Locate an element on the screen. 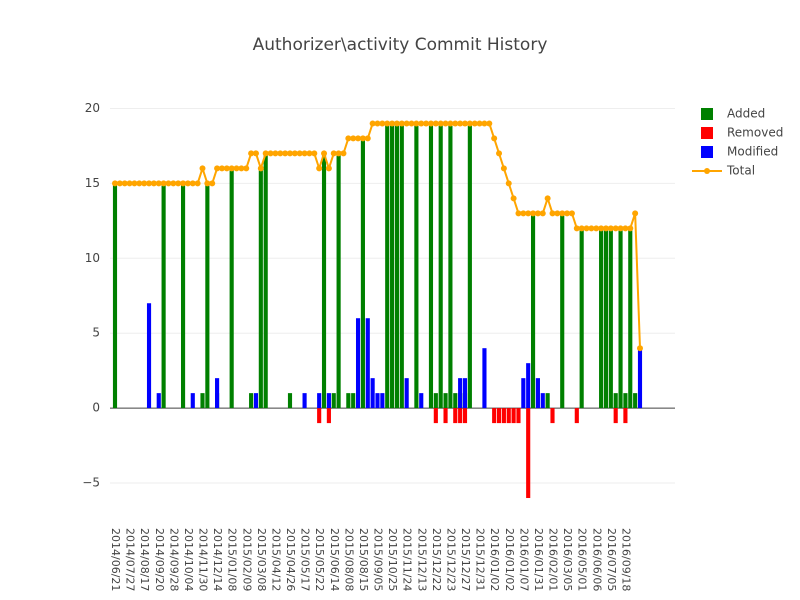 The image size is (800, 600). y-tick-label: 20 is located at coordinates (92, 108).